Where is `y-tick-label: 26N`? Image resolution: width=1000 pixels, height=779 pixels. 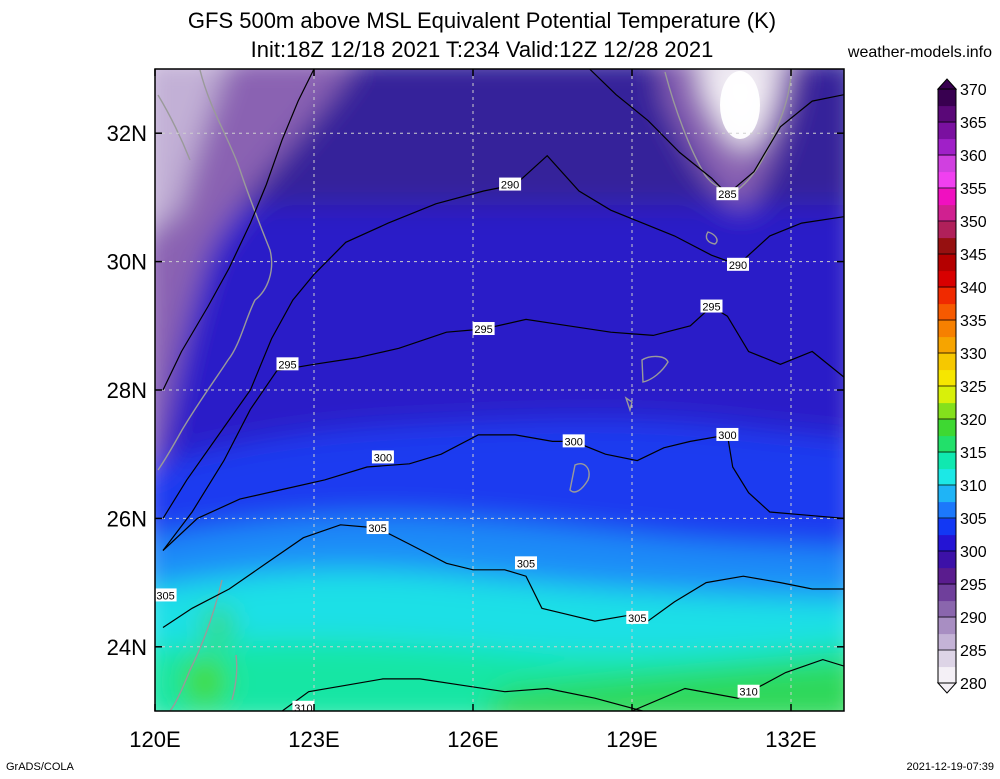 y-tick-label: 26N is located at coordinates (127, 518).